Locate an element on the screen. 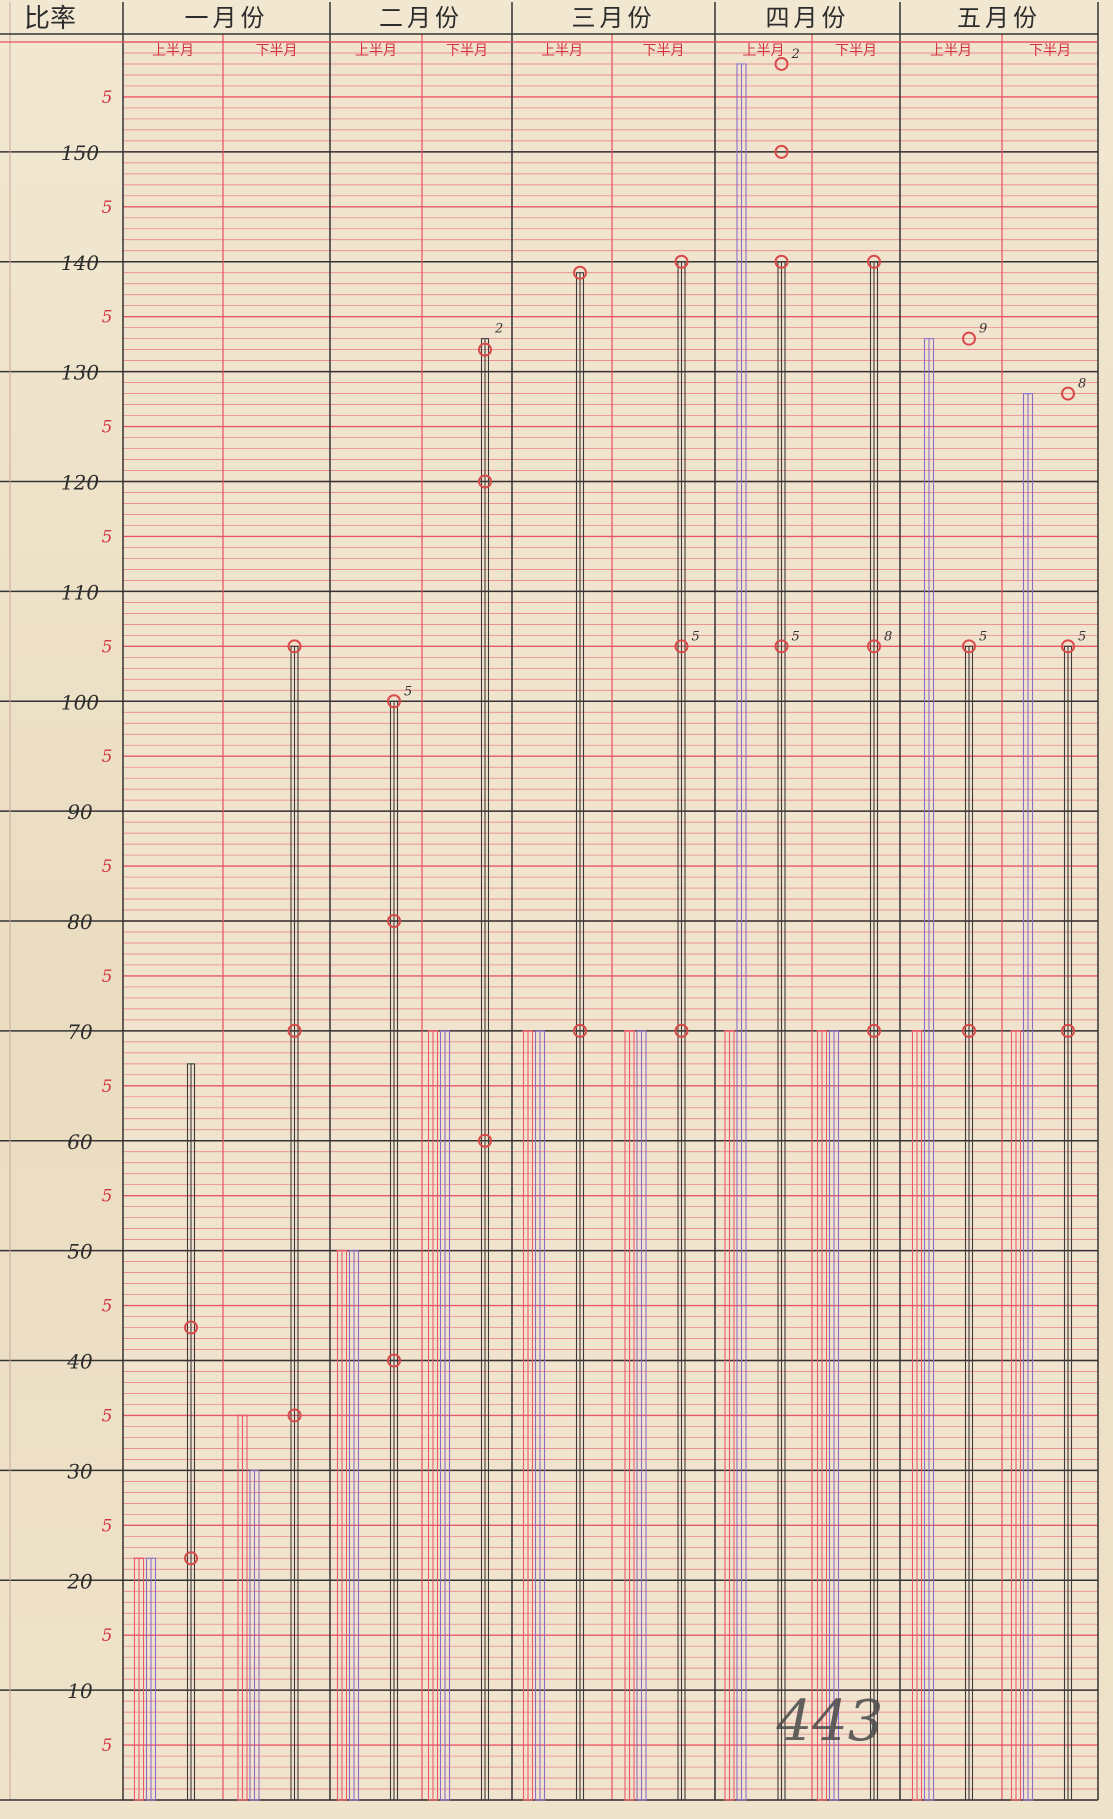 The height and width of the screenshot is (1819, 1113). y-tick-label: 60 is located at coordinates (80, 1142).